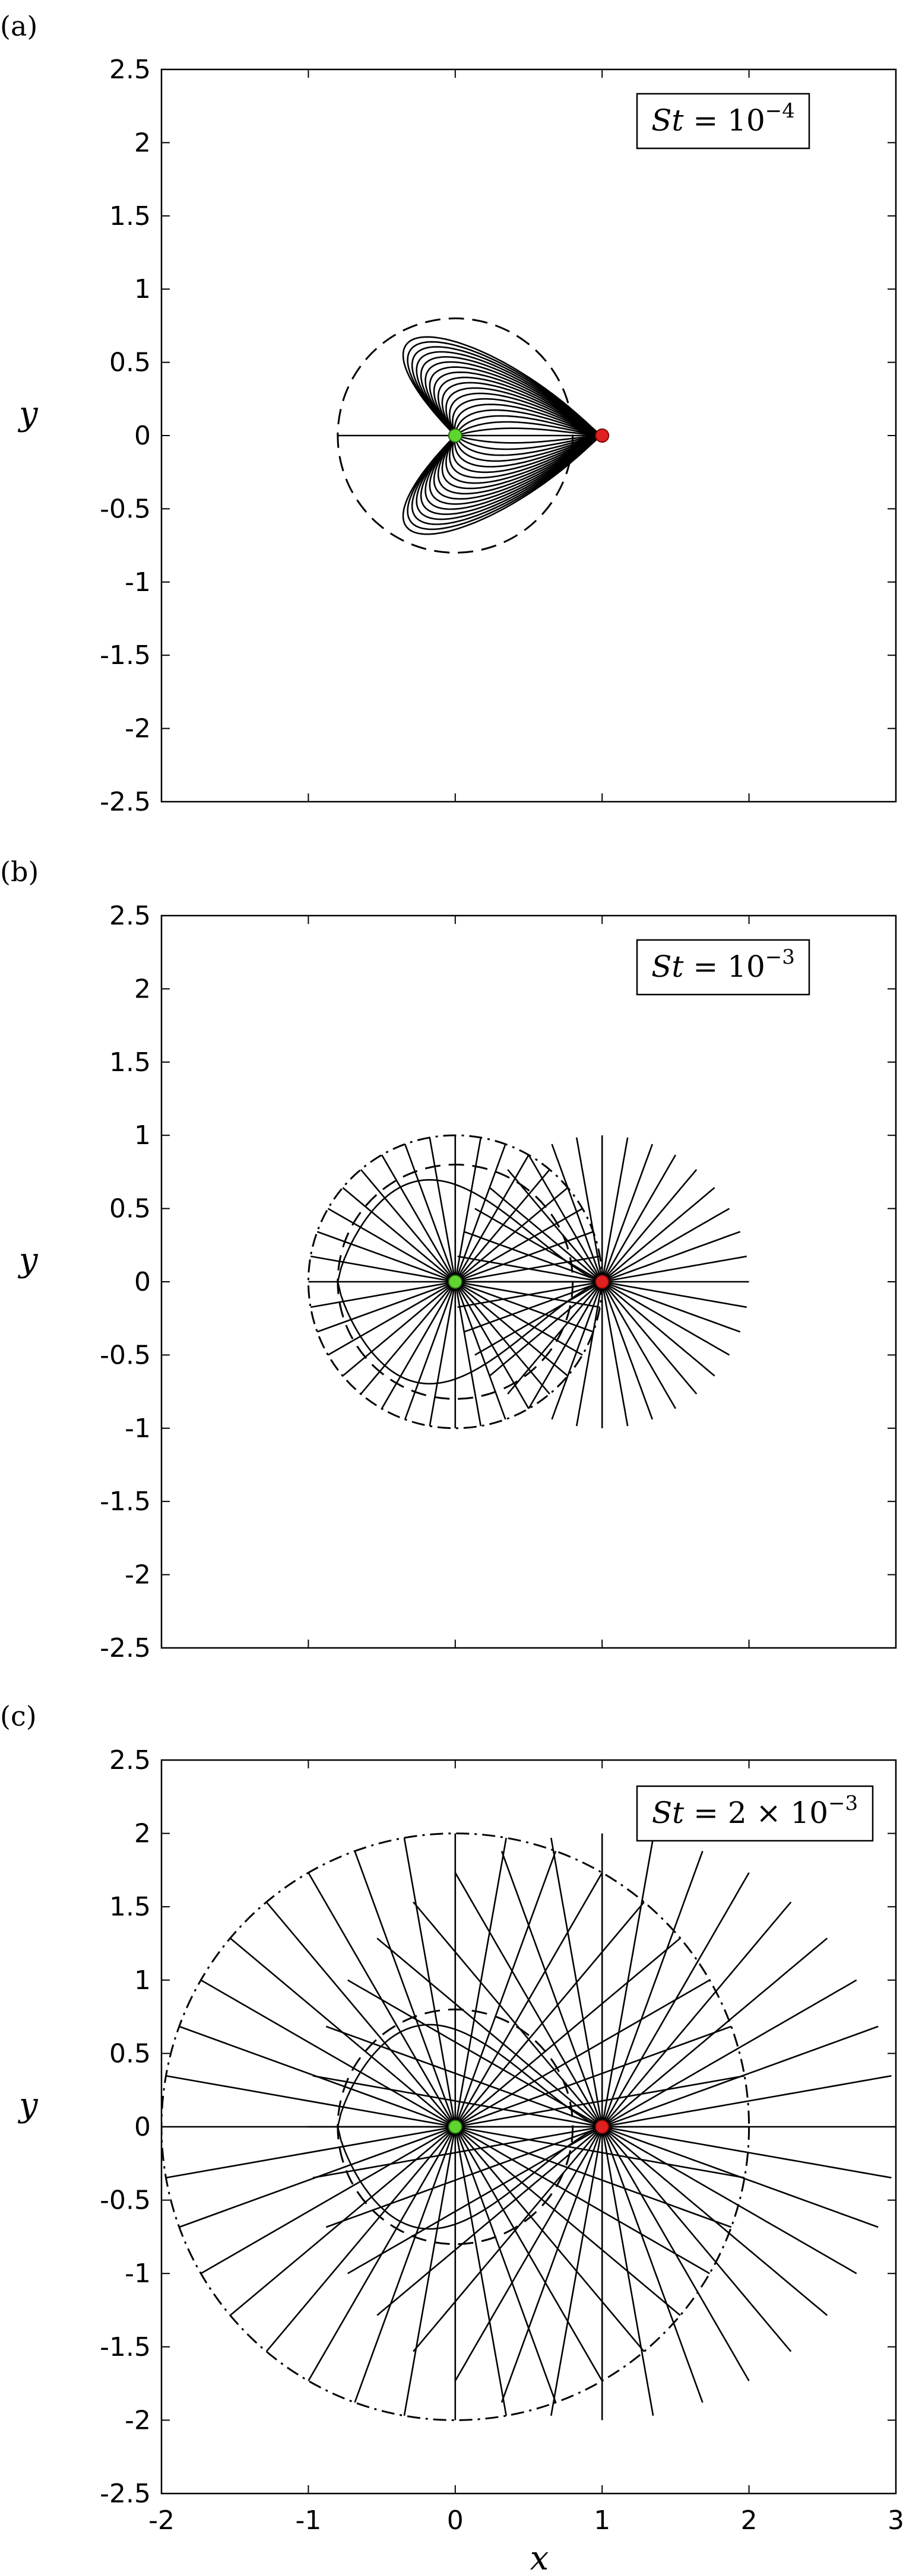  Describe the element at coordinates (455, 435) in the screenshot. I see `source-point` at that location.